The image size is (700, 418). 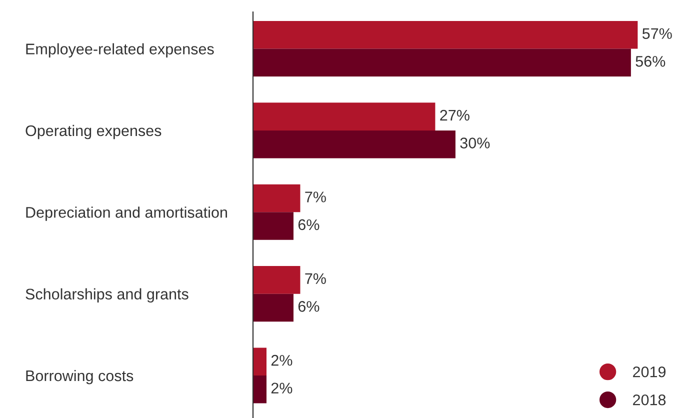 What do you see at coordinates (94, 132) in the screenshot?
I see `y-tick-label: Operating expenses` at bounding box center [94, 132].